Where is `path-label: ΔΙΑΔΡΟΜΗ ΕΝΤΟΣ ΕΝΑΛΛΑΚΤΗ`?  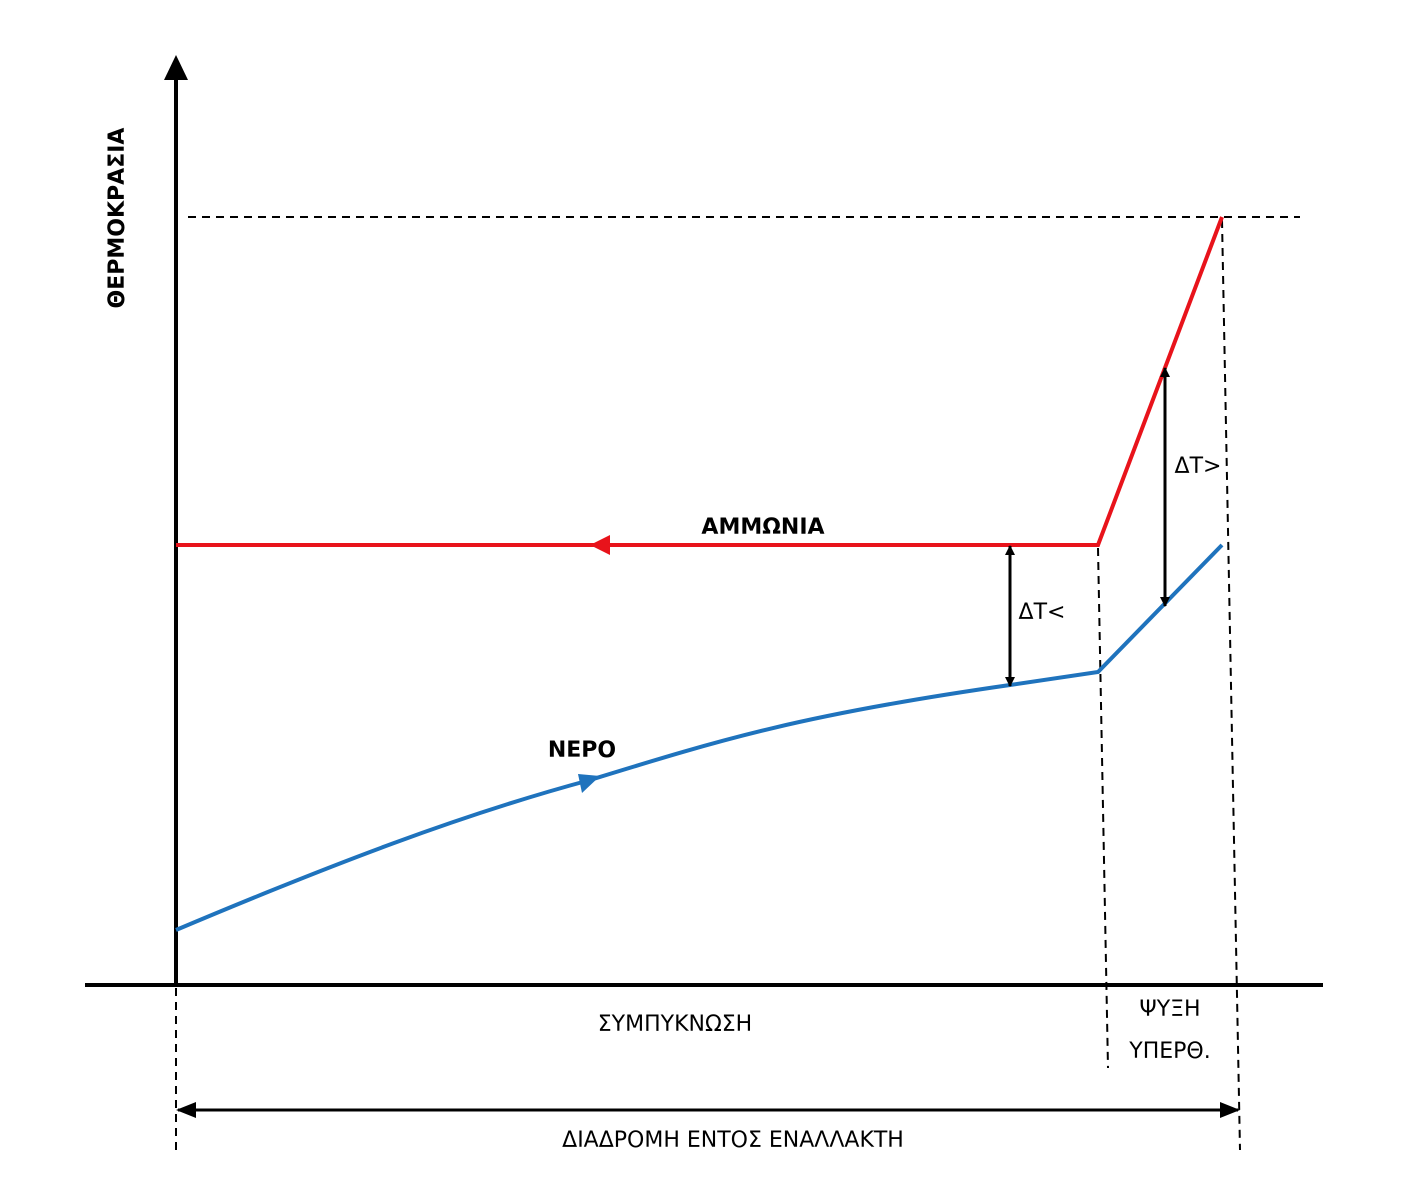 path-label: ΔΙΑΔΡΟΜΗ ΕΝΤΟΣ ΕΝΑΛΛΑΚΤΗ is located at coordinates (733, 1140).